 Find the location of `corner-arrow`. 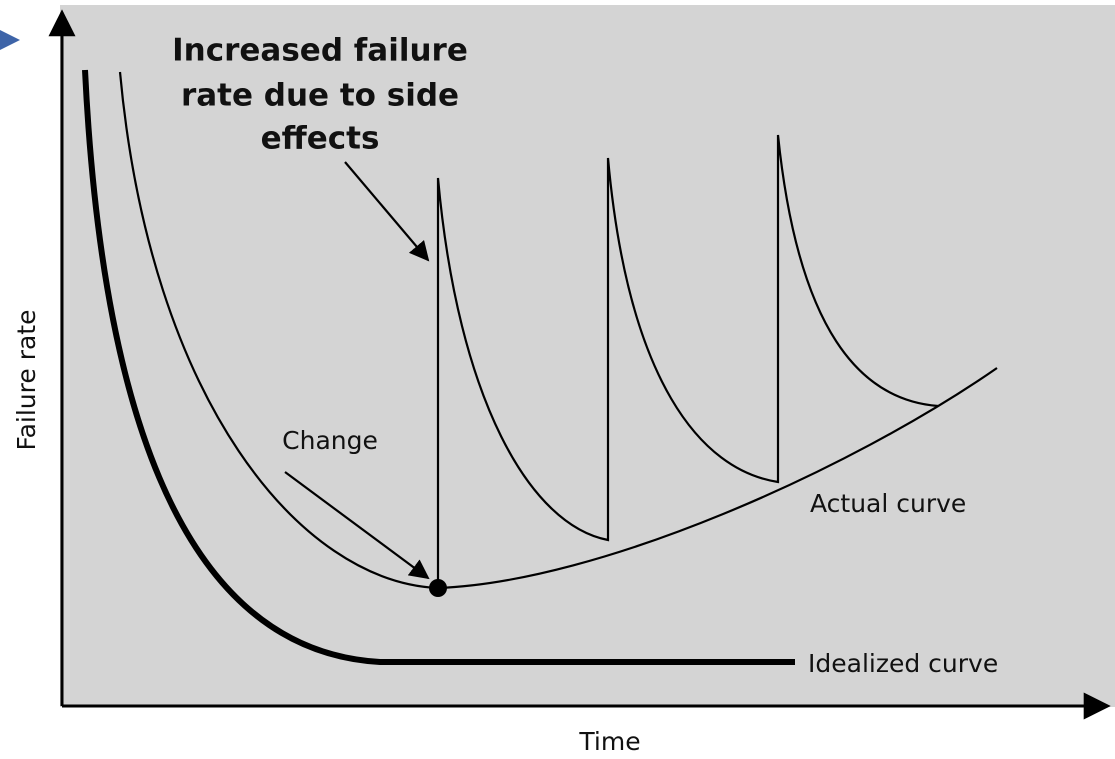

corner-arrow is located at coordinates (10, 40).